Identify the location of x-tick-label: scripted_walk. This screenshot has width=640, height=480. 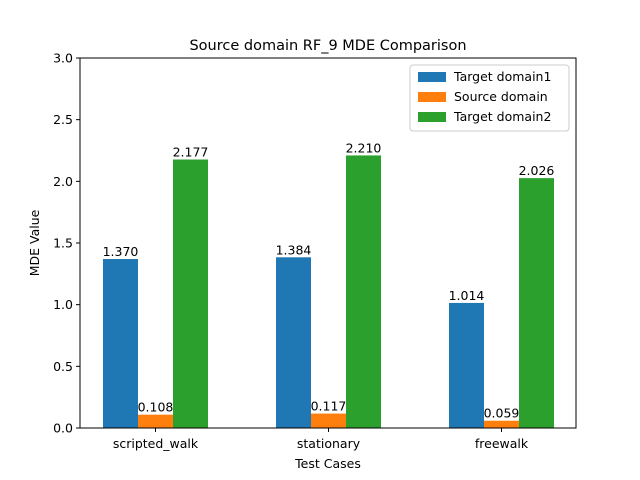
(156, 443).